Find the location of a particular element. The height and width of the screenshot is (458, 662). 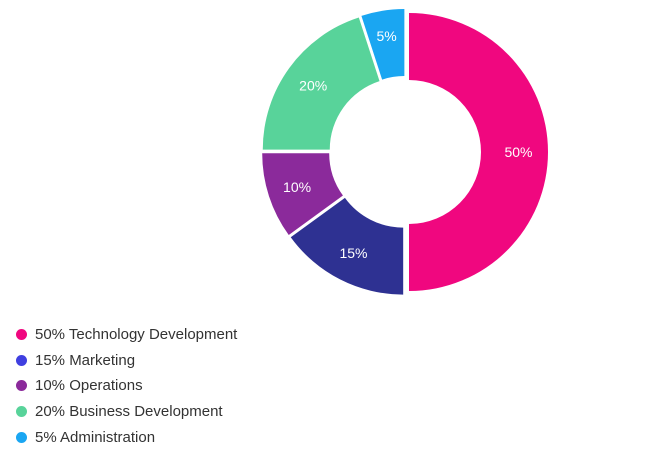

legend-item-2: 10% Operations is located at coordinates (126, 386).